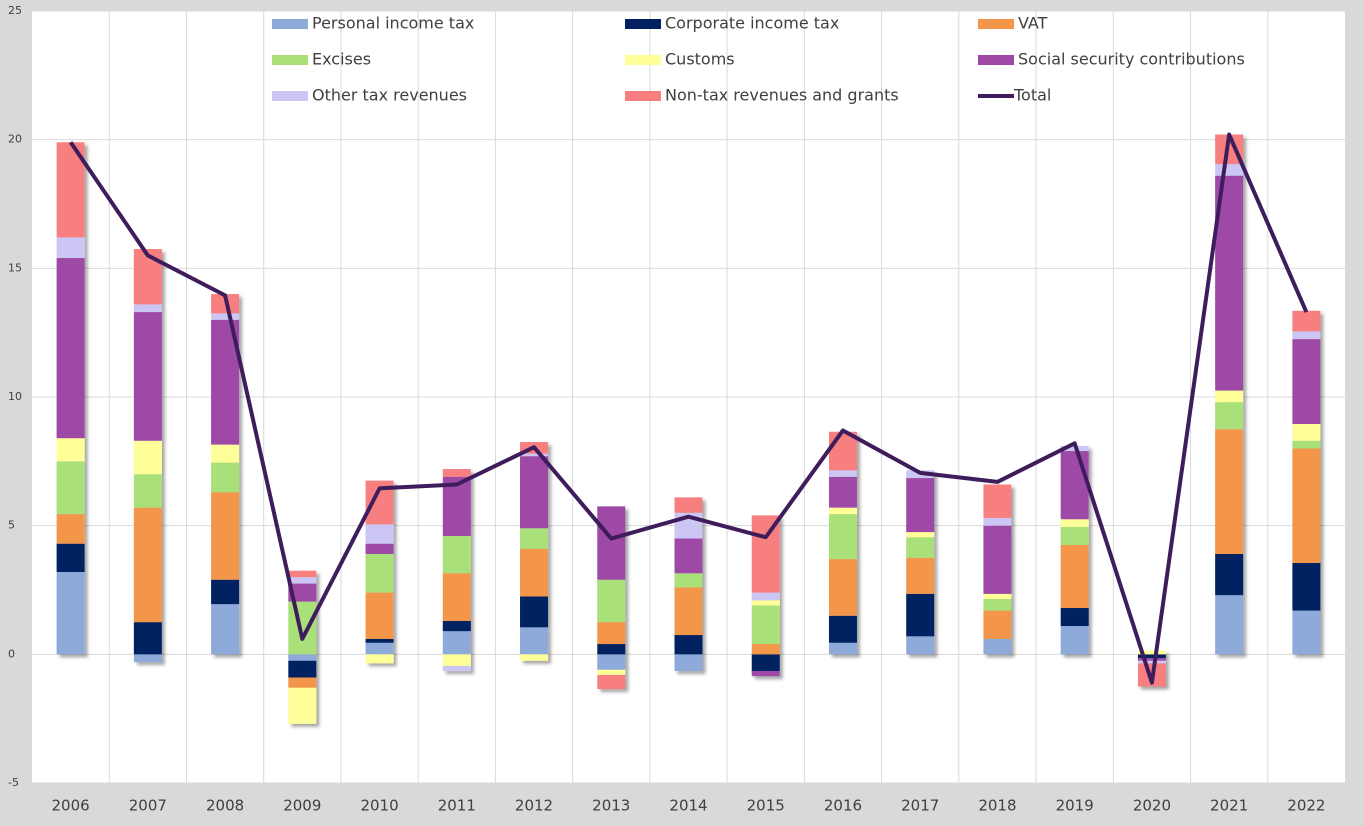  What do you see at coordinates (1033, 23) in the screenshot?
I see `legend-label: VAT` at bounding box center [1033, 23].